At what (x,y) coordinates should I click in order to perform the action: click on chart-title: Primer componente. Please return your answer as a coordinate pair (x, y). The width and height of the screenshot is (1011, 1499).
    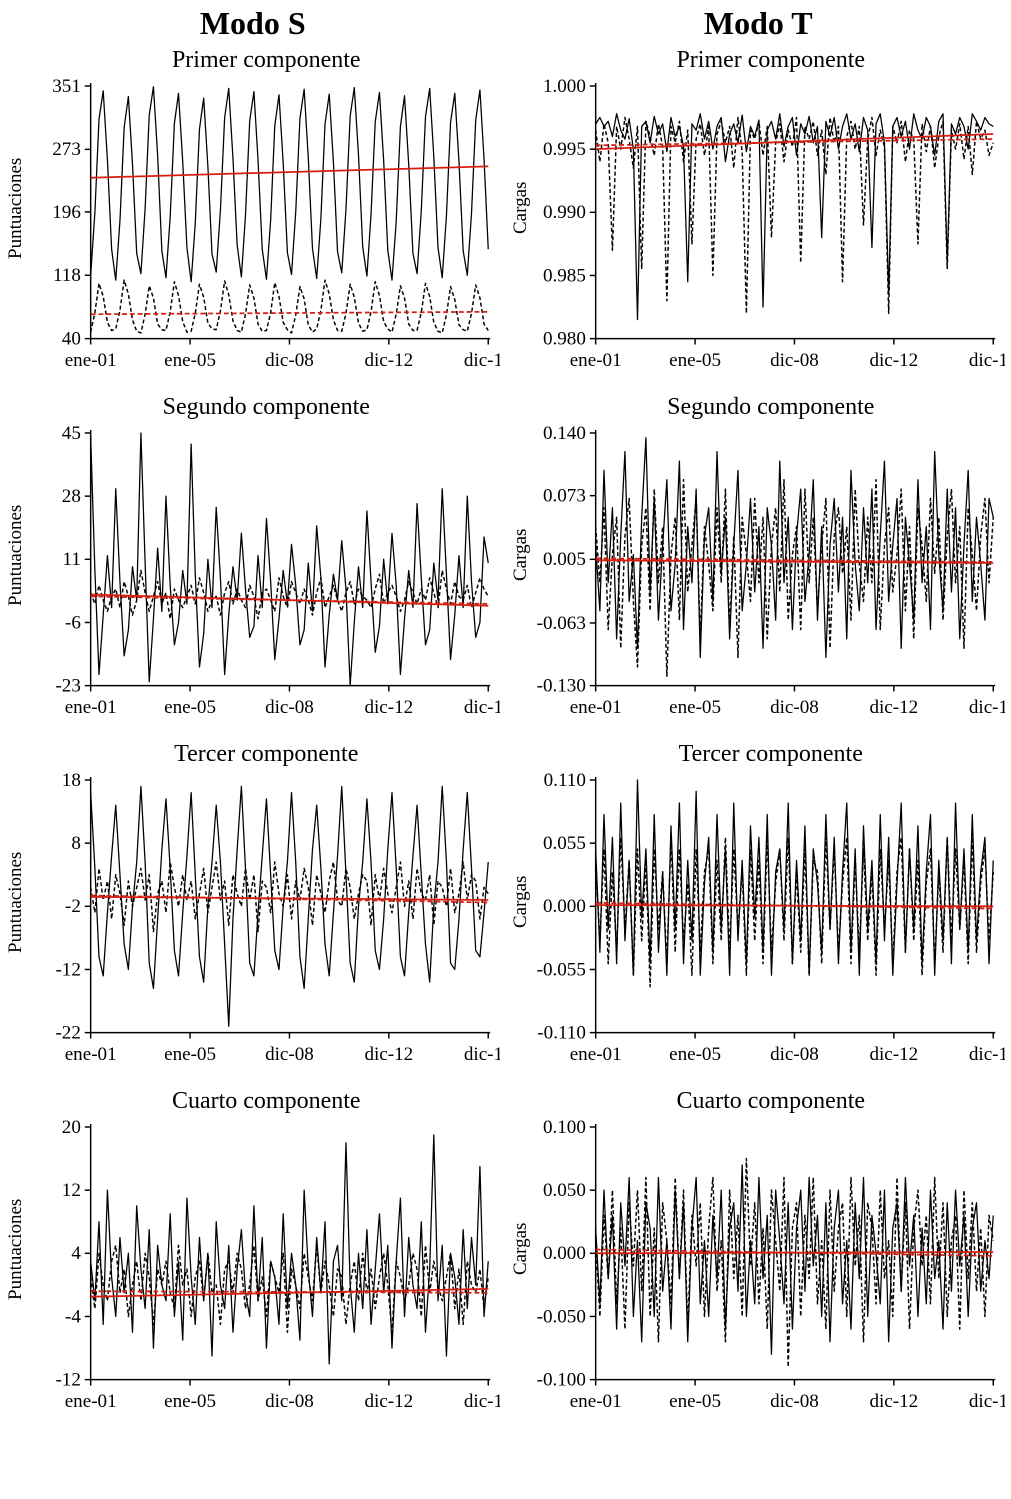
    Looking at the image, I should click on (266, 60).